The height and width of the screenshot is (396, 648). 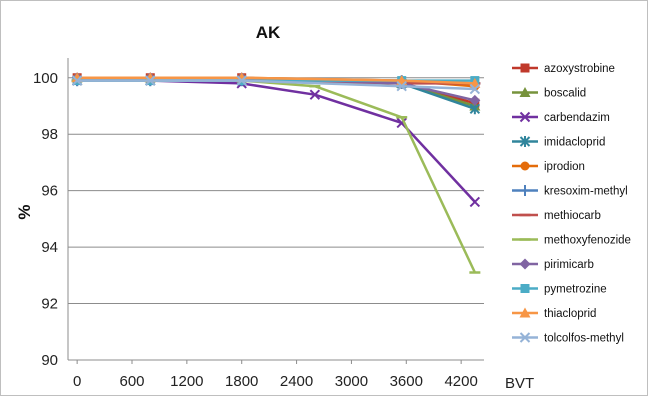 What do you see at coordinates (584, 339) in the screenshot?
I see `legend-label: tolcolfos-methyl` at bounding box center [584, 339].